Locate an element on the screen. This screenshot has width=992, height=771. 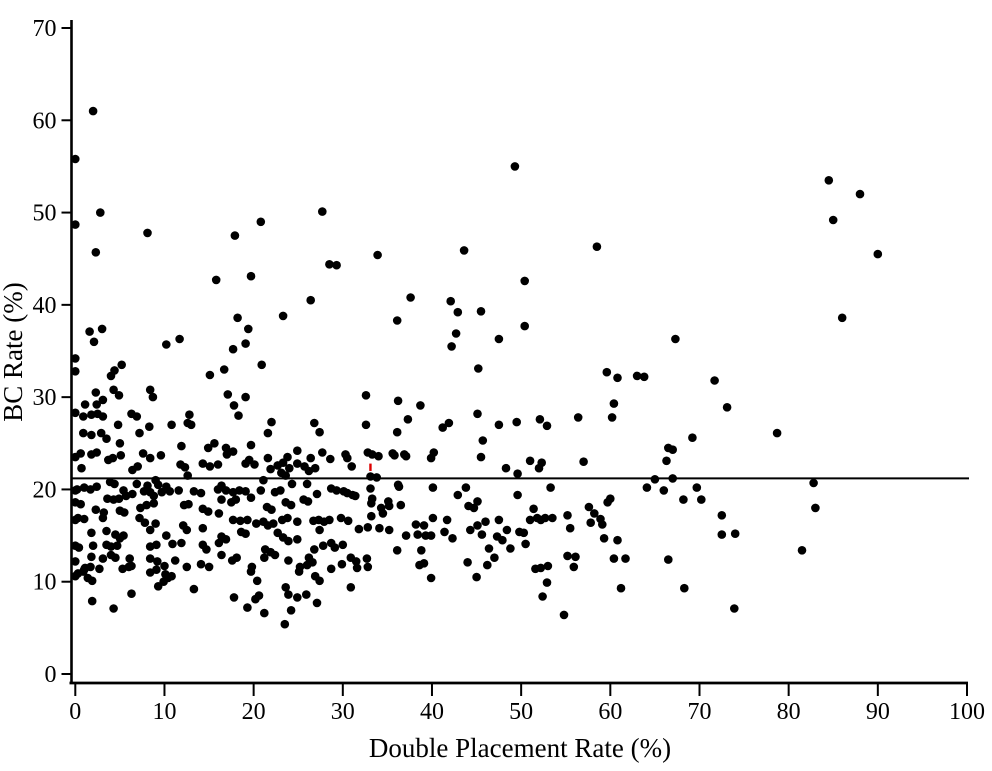
y-tick-label: 20 is located at coordinates (45, 490).